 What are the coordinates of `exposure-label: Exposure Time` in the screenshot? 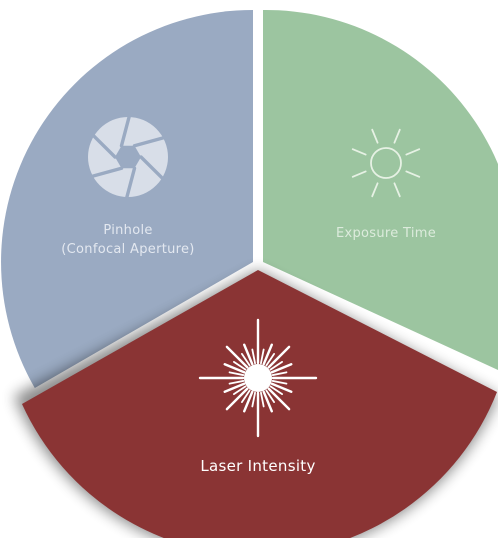 It's located at (386, 233).